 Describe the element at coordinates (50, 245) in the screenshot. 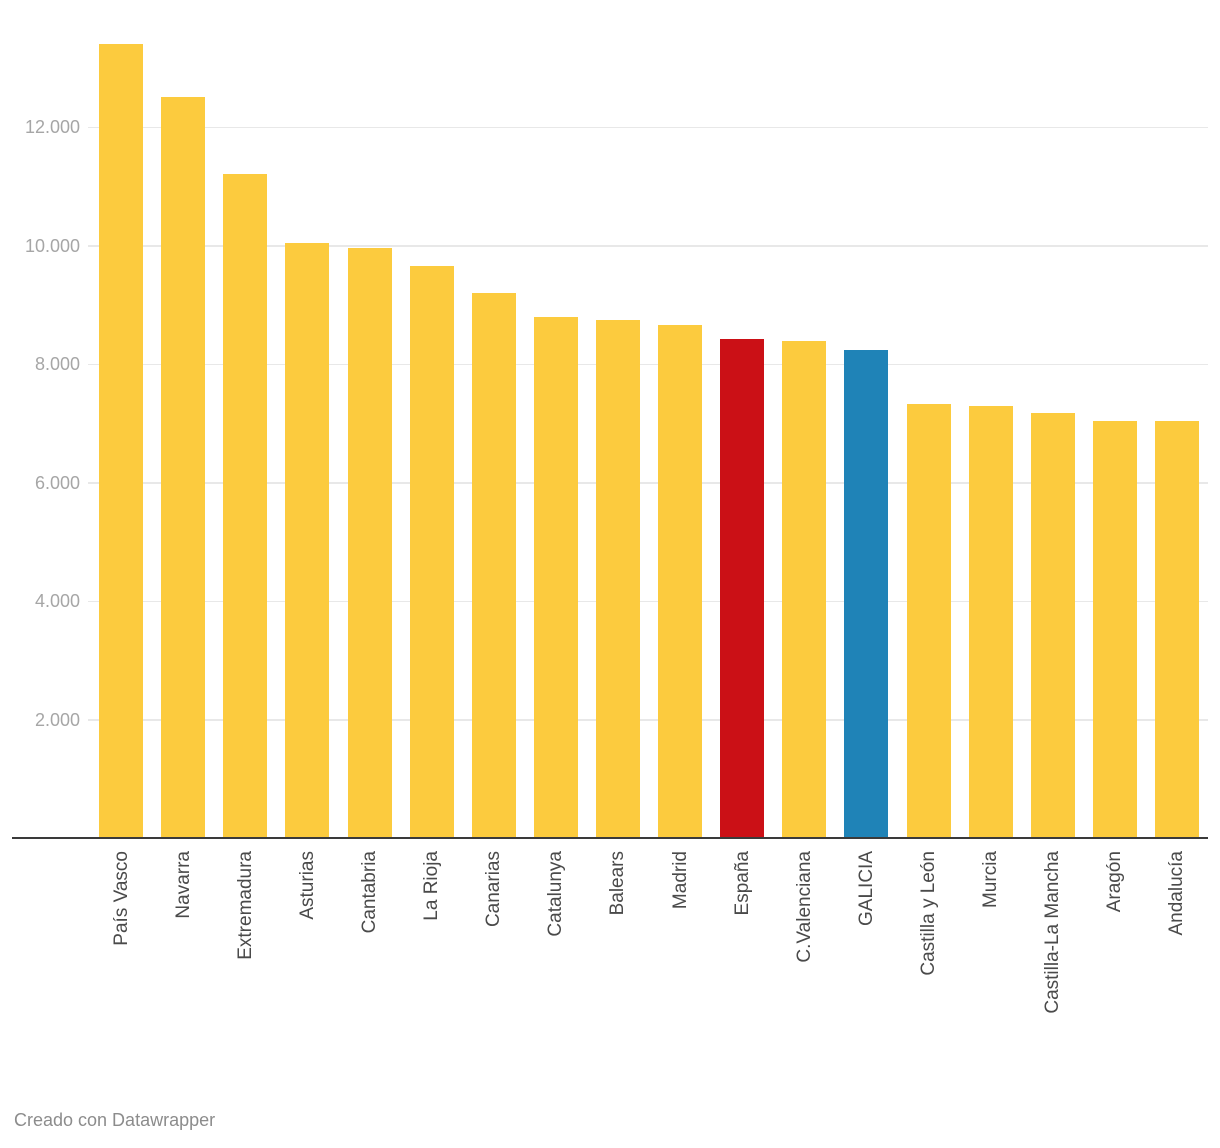

I see `y-tick-label-10.000: 10.000` at that location.